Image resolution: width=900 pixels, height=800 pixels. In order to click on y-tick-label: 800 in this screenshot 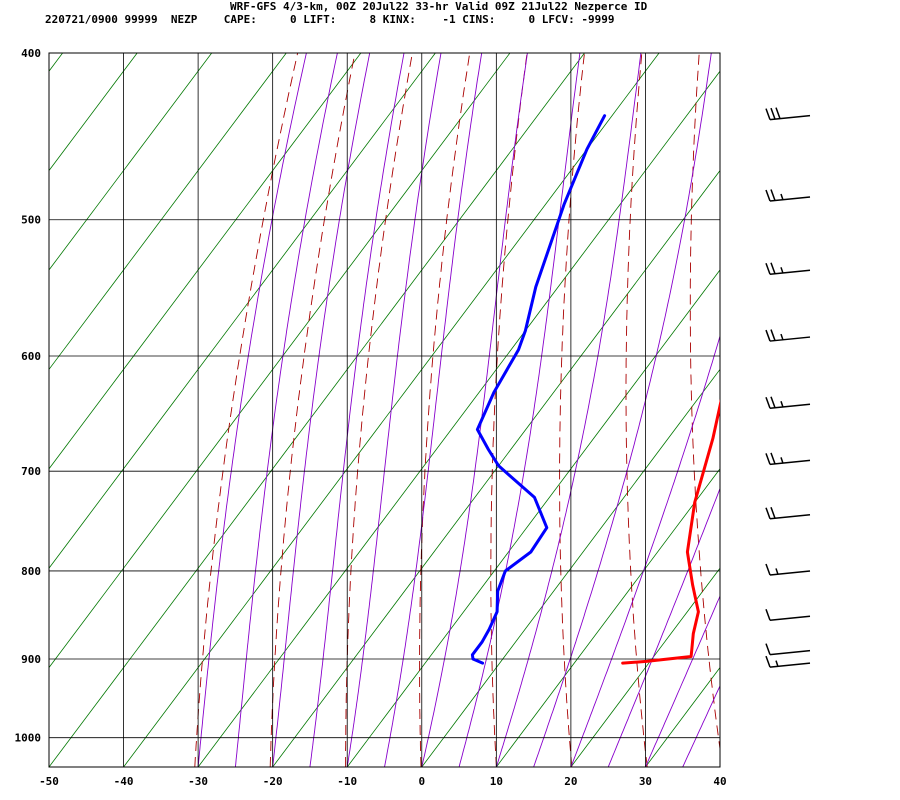, I will do `click(31, 571)`.